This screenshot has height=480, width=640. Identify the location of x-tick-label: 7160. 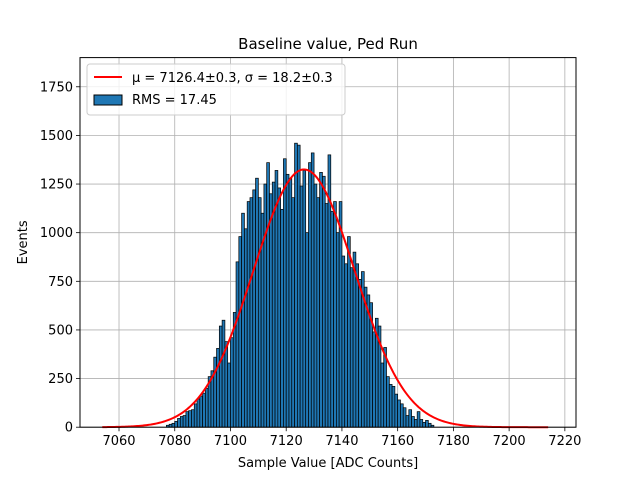
(397, 441).